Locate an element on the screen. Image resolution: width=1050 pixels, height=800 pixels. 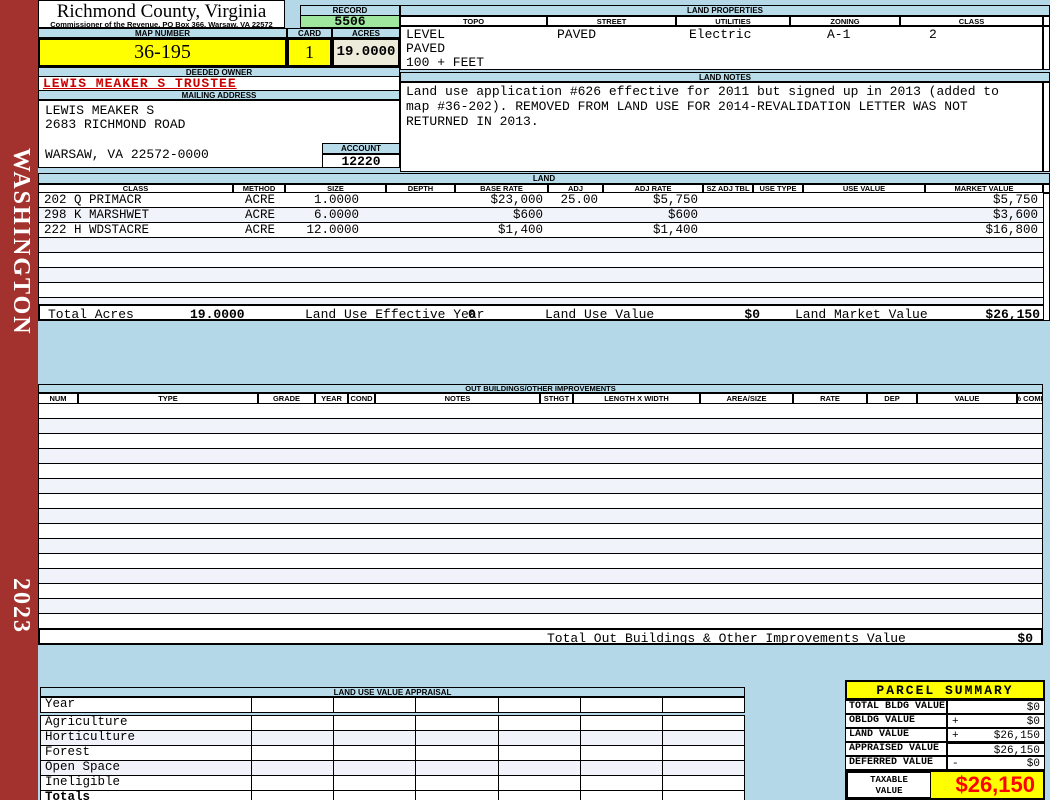
ps-row-sign: + is located at coordinates (955, 722).